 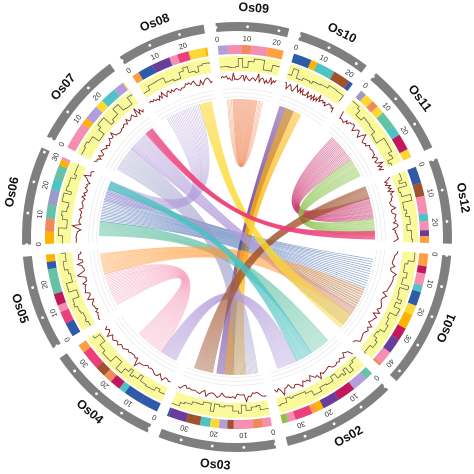 What do you see at coordinates (440, 201) in the screenshot?
I see `ideogram-os12` at bounding box center [440, 201].